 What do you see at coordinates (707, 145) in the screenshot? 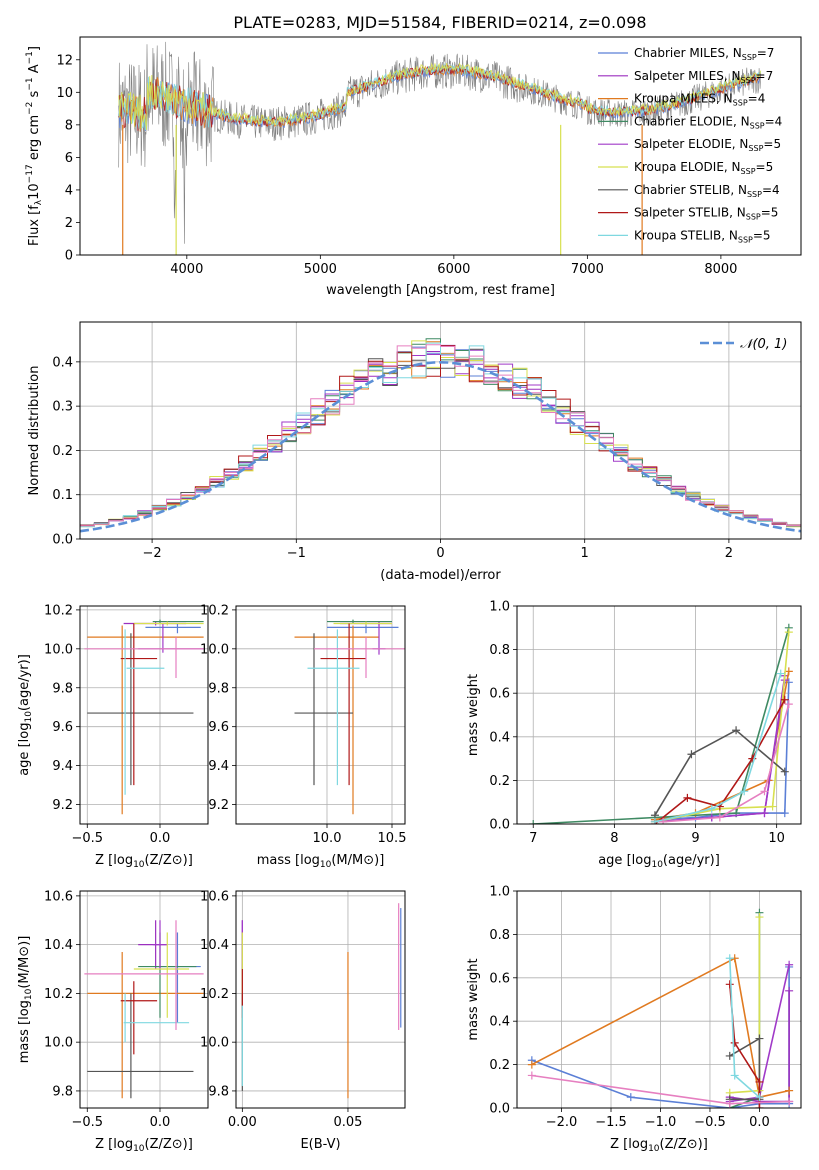
I see `legend-label: Salpeter ELODIE, NSSP=5` at bounding box center [707, 145].